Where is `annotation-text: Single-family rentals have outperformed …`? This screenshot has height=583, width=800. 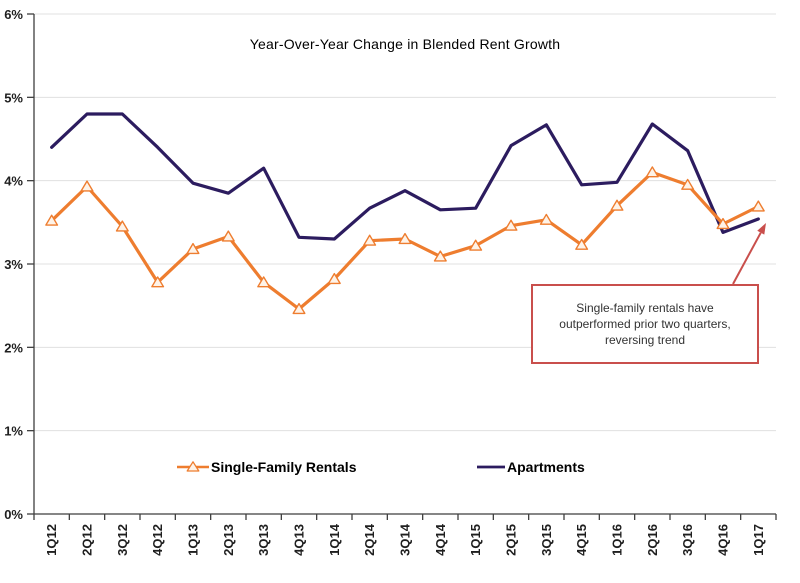 annotation-text: Single-family rentals have outperformed … is located at coordinates (645, 324).